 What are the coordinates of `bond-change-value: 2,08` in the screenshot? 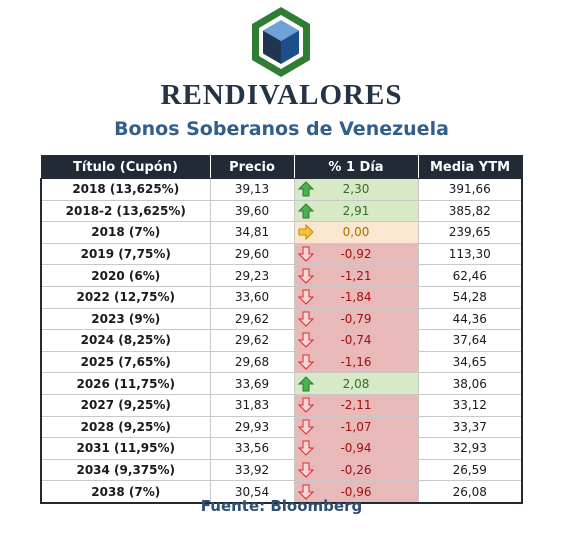 It's located at (356, 383).